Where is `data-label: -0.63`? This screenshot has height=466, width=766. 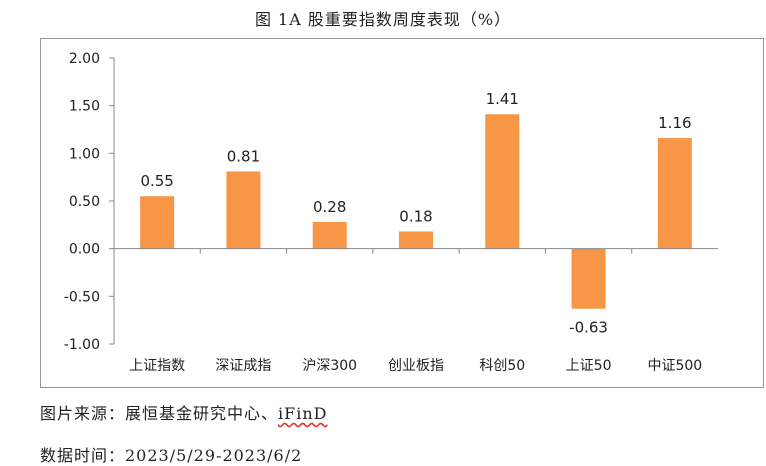
data-label: -0.63 is located at coordinates (588, 328).